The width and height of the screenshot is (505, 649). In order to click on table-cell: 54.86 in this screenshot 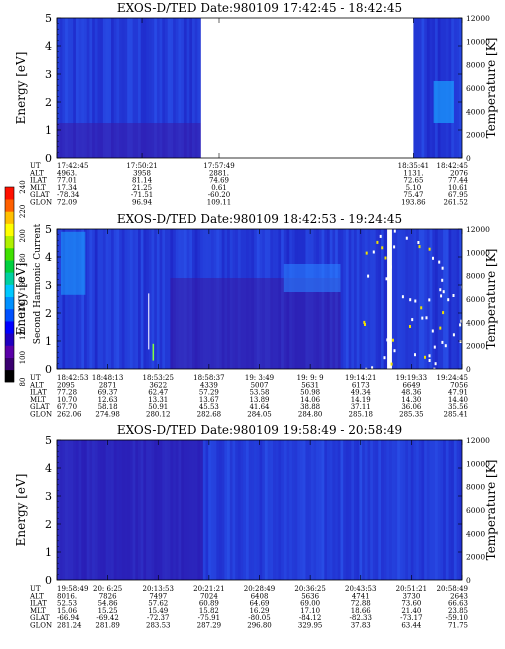, I will do `click(108, 604)`.